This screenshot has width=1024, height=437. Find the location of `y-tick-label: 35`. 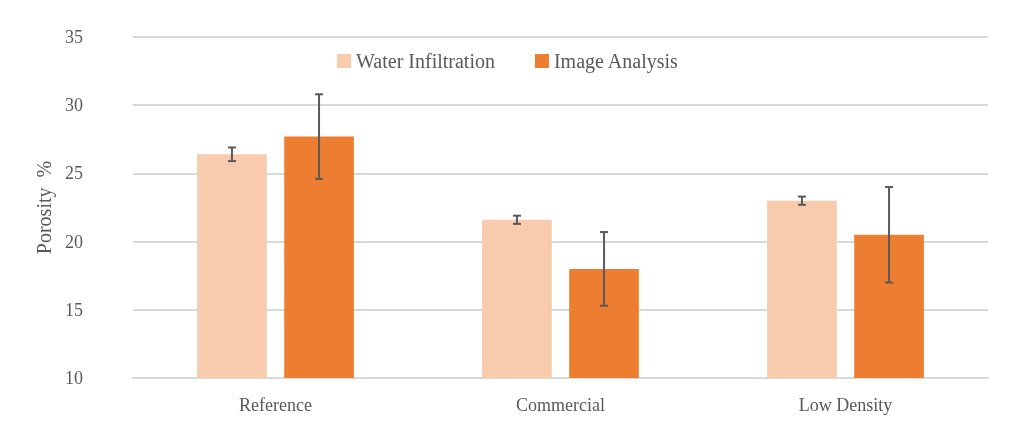

y-tick-label: 35 is located at coordinates (74, 37).